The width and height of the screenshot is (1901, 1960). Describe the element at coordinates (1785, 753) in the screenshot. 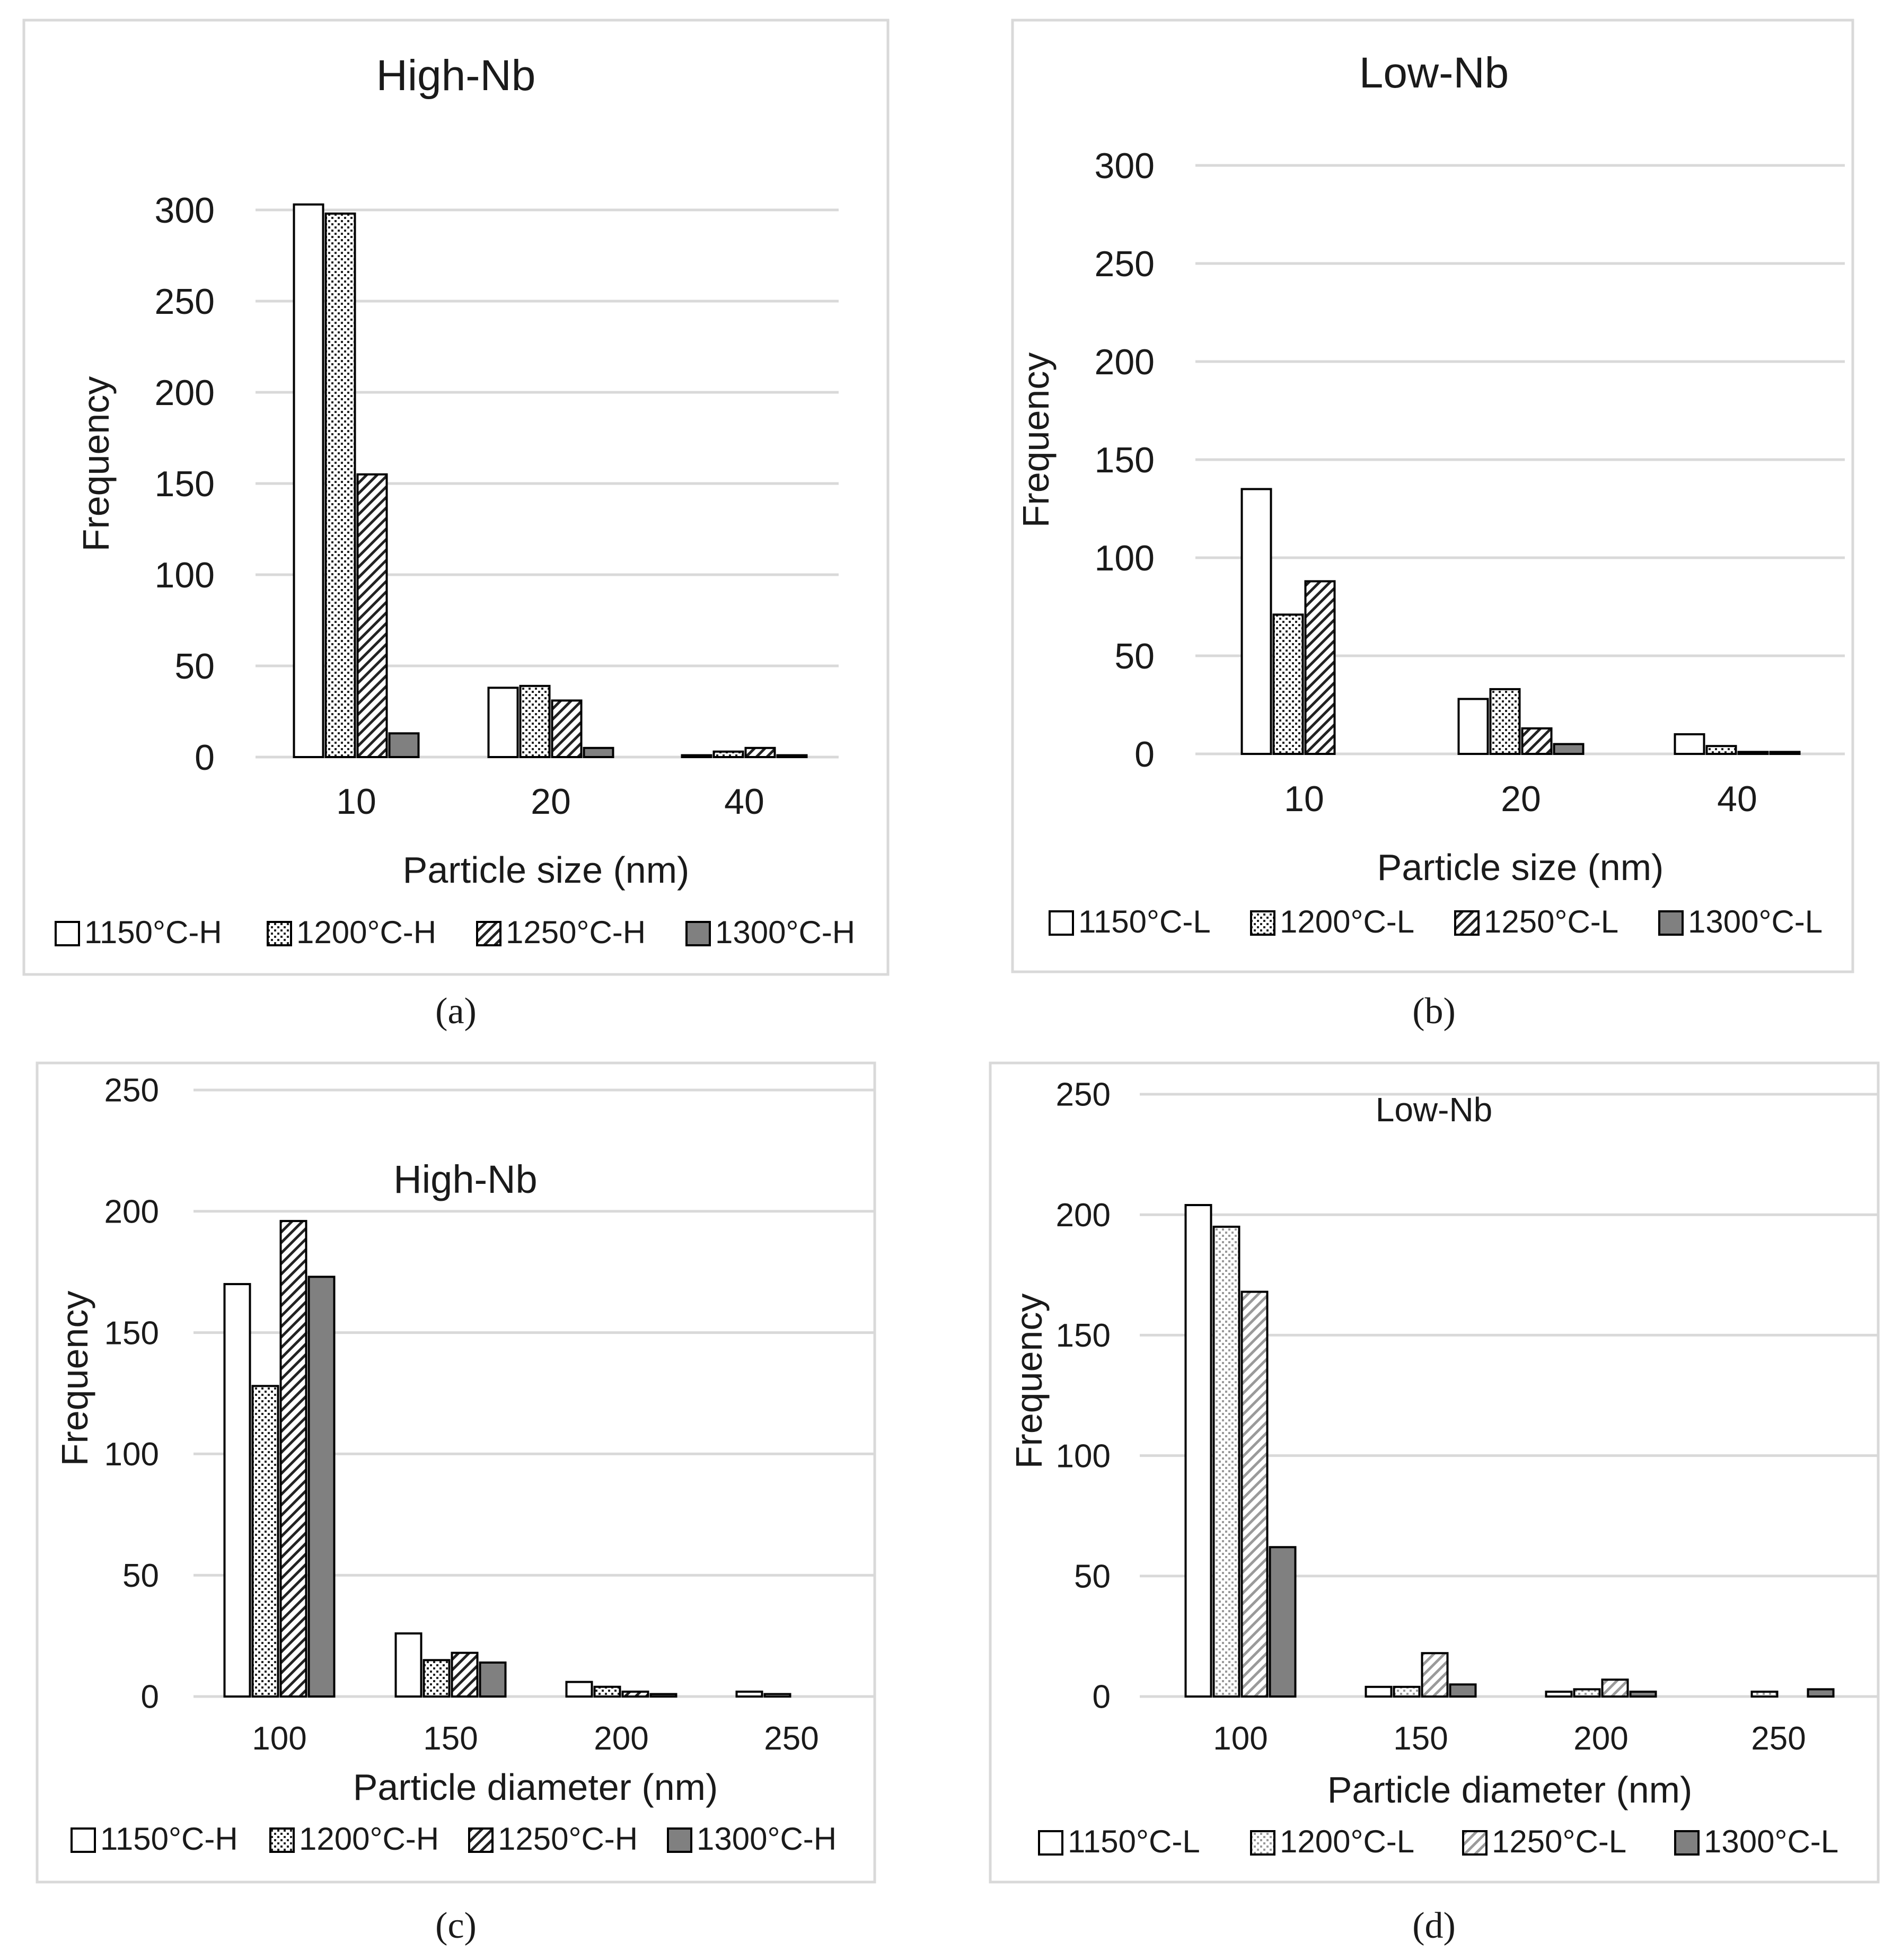

I see `bar-1300°C-L-40` at that location.